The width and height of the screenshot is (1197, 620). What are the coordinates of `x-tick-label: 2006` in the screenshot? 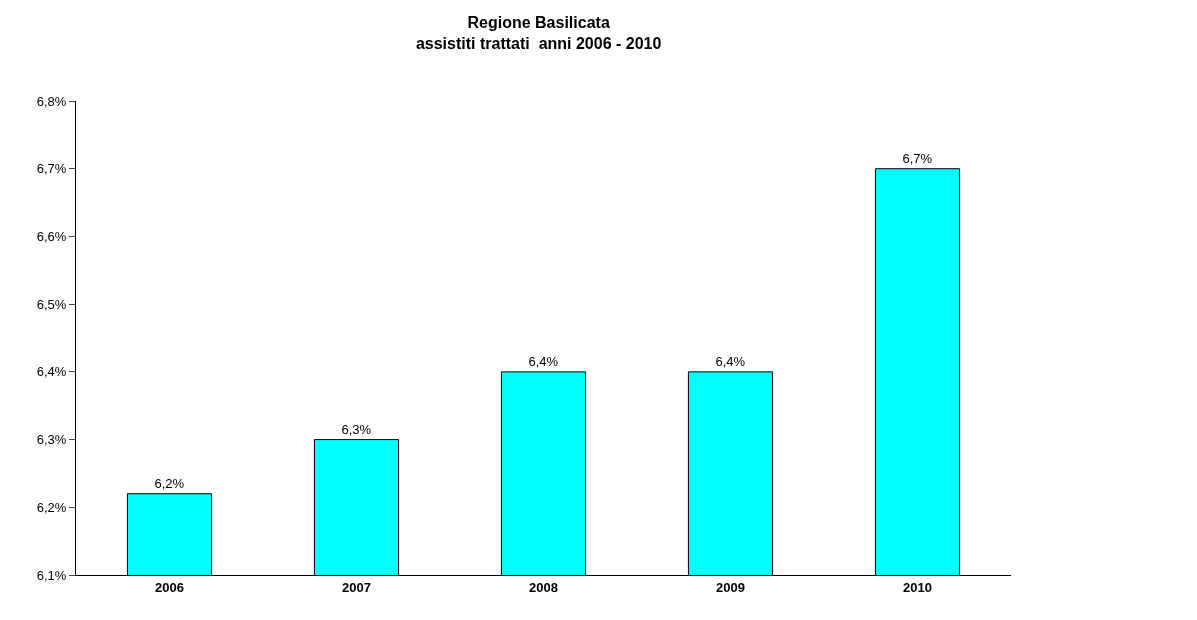 It's located at (169, 587).